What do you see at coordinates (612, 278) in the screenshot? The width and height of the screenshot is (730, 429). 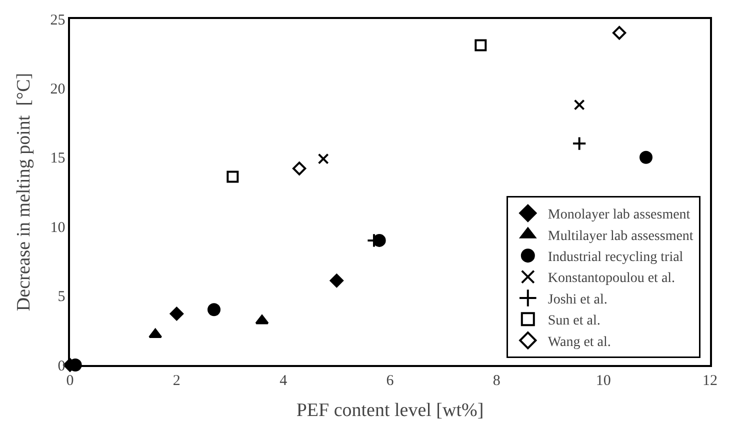 I see `legend-label: Konstantopoulou et al.` at bounding box center [612, 278].